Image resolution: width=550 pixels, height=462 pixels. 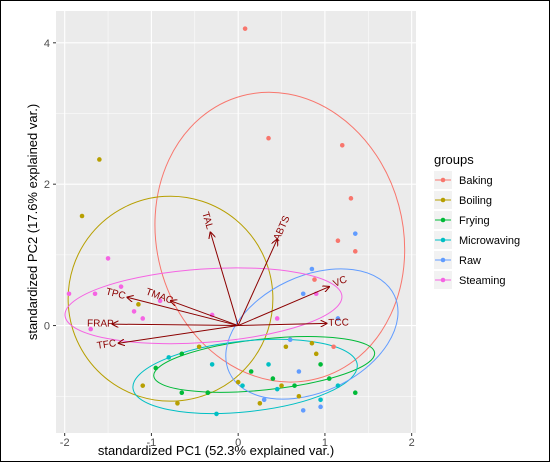 I want to click on loading-arrow-tal, so click(x=224, y=279).